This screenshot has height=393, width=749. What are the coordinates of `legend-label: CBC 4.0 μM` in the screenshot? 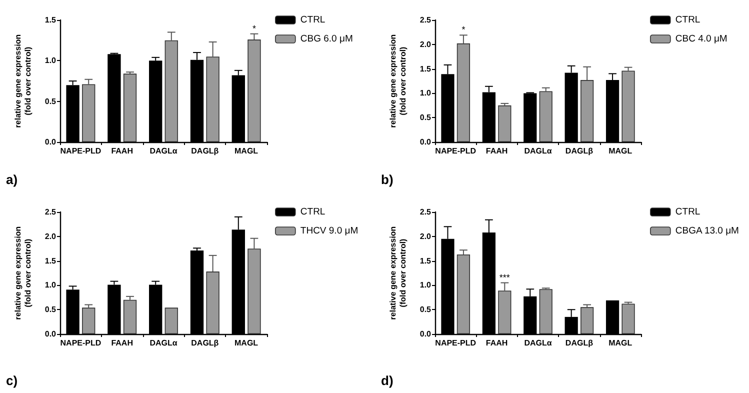 It's located at (701, 39).